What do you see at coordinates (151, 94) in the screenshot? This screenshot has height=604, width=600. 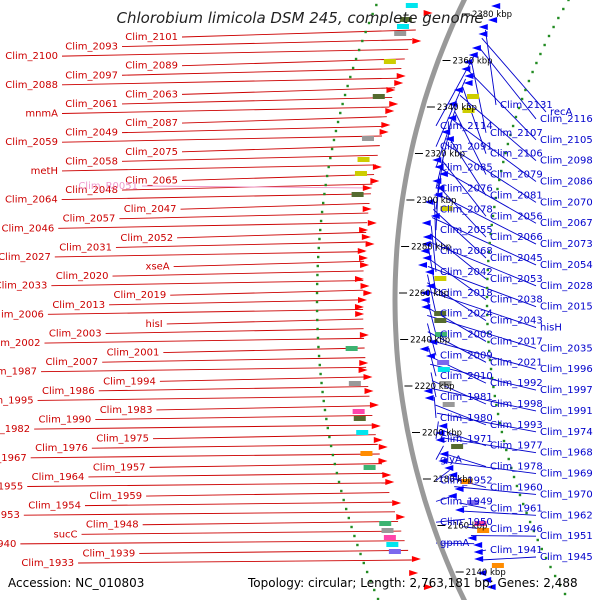 I see `gene-label: Clim_2063` at bounding box center [151, 94].